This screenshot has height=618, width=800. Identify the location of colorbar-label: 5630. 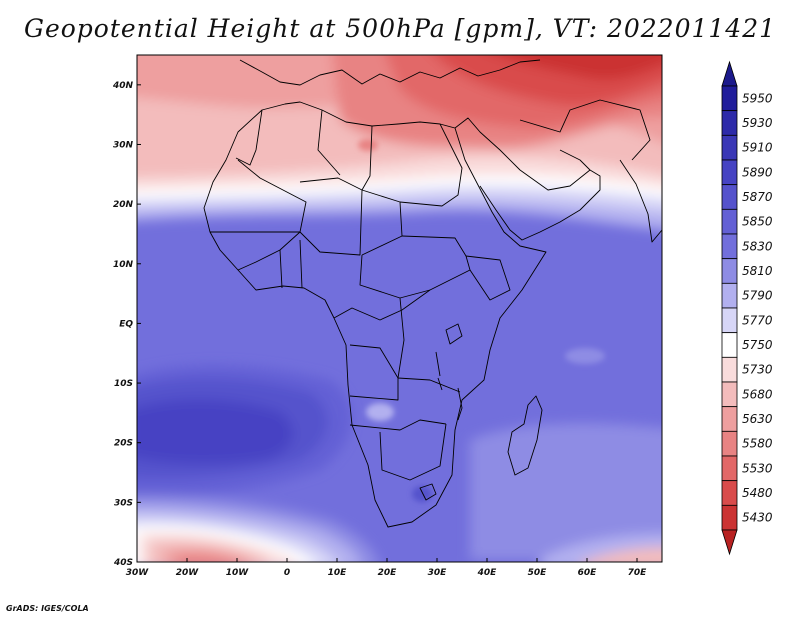
(757, 419).